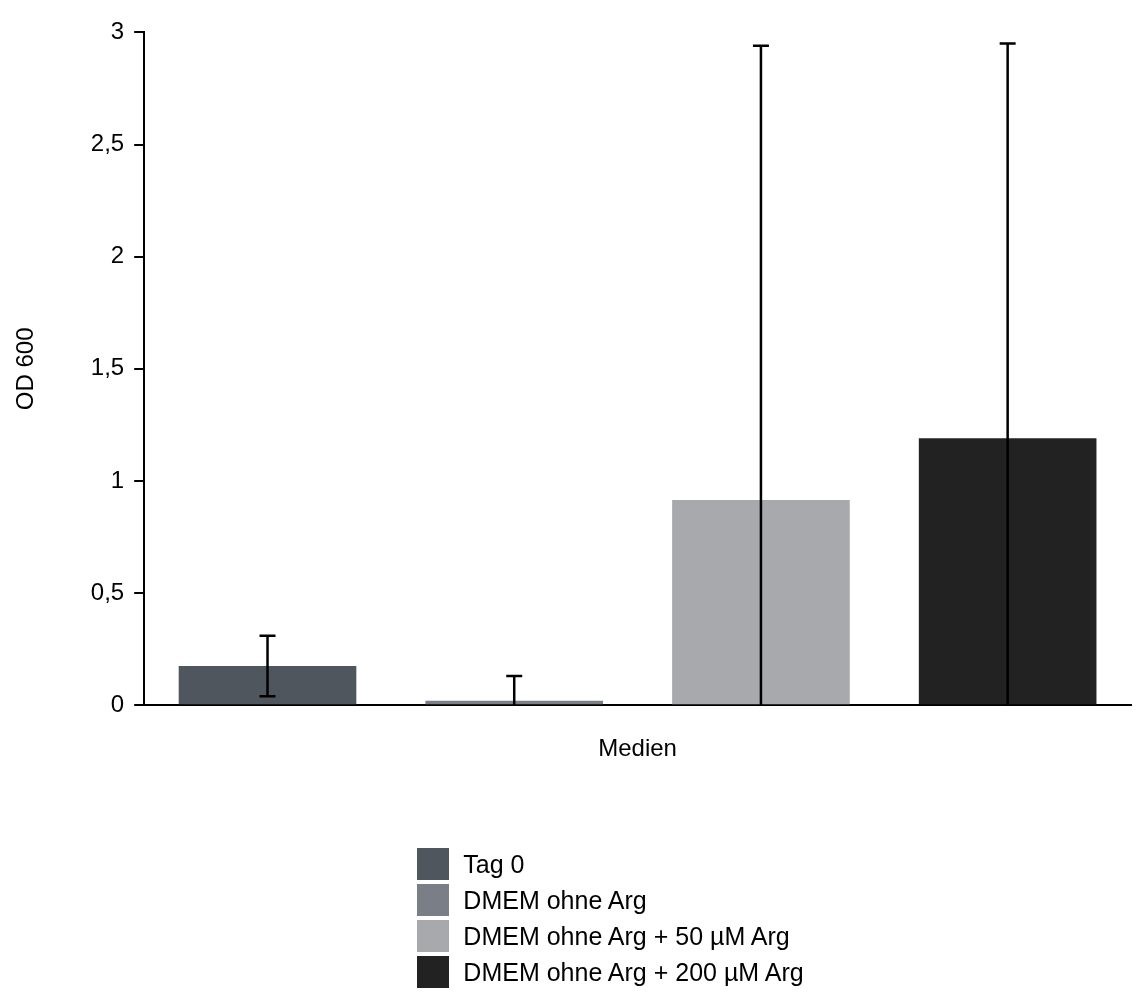 The height and width of the screenshot is (998, 1141). What do you see at coordinates (626, 936) in the screenshot?
I see `legend-label: DMEM ohne Arg + 50 µM Arg` at bounding box center [626, 936].